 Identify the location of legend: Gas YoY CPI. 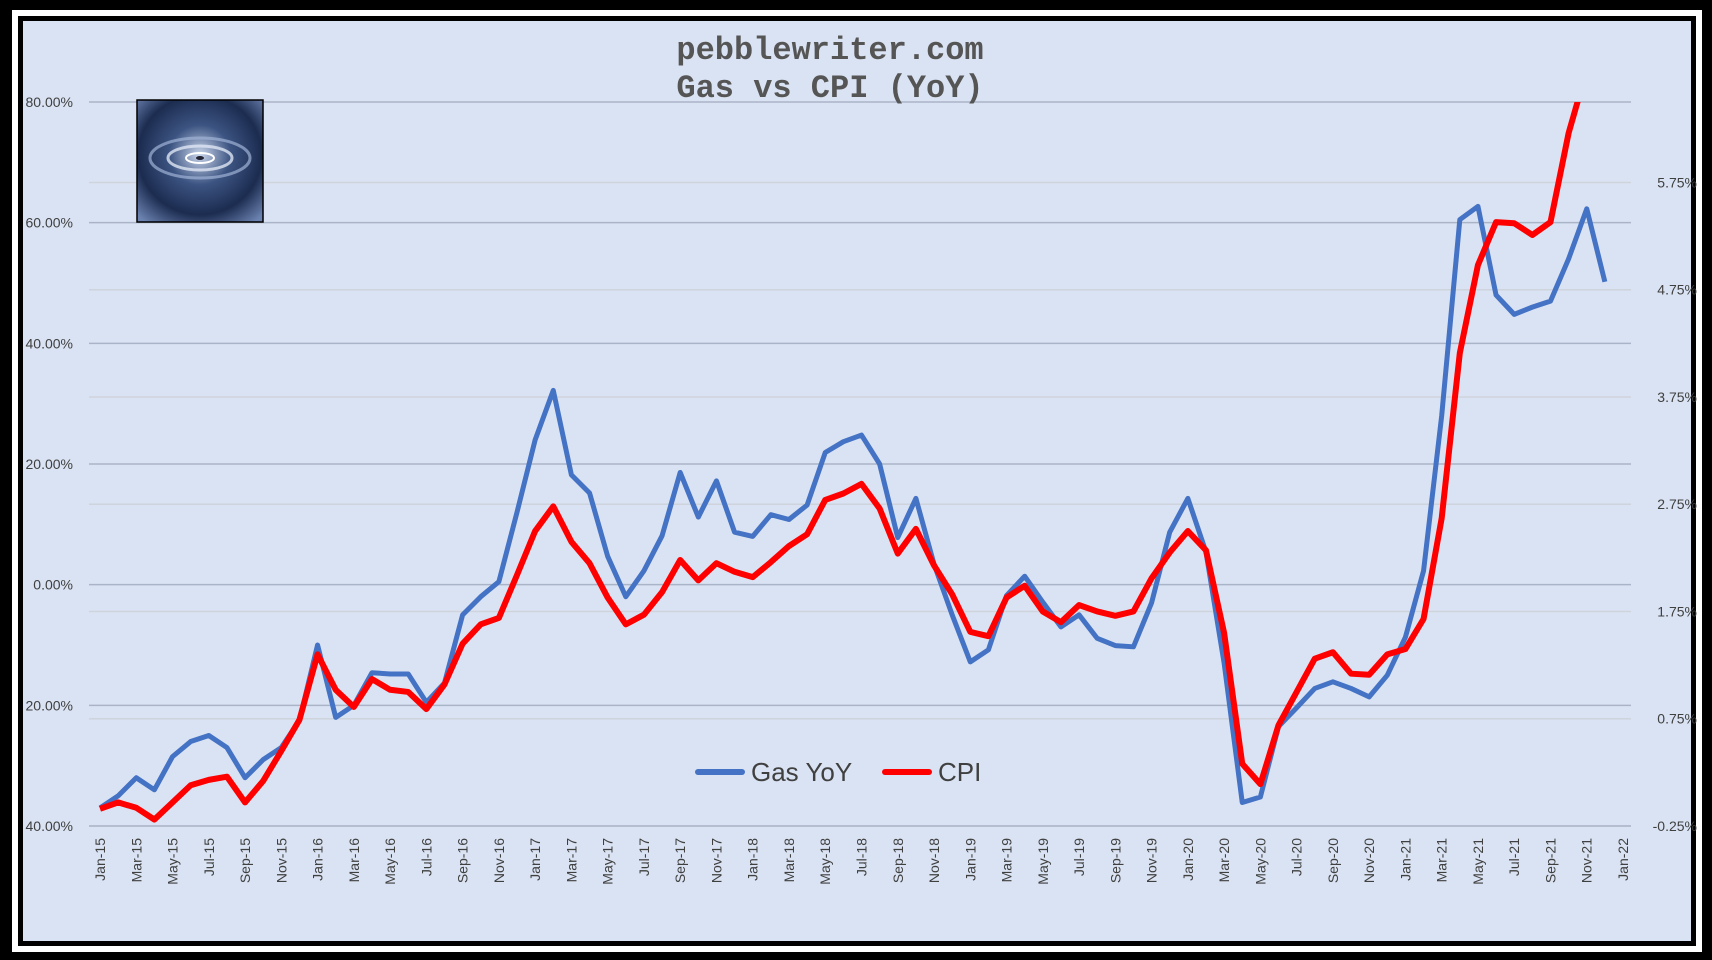
(838, 772).